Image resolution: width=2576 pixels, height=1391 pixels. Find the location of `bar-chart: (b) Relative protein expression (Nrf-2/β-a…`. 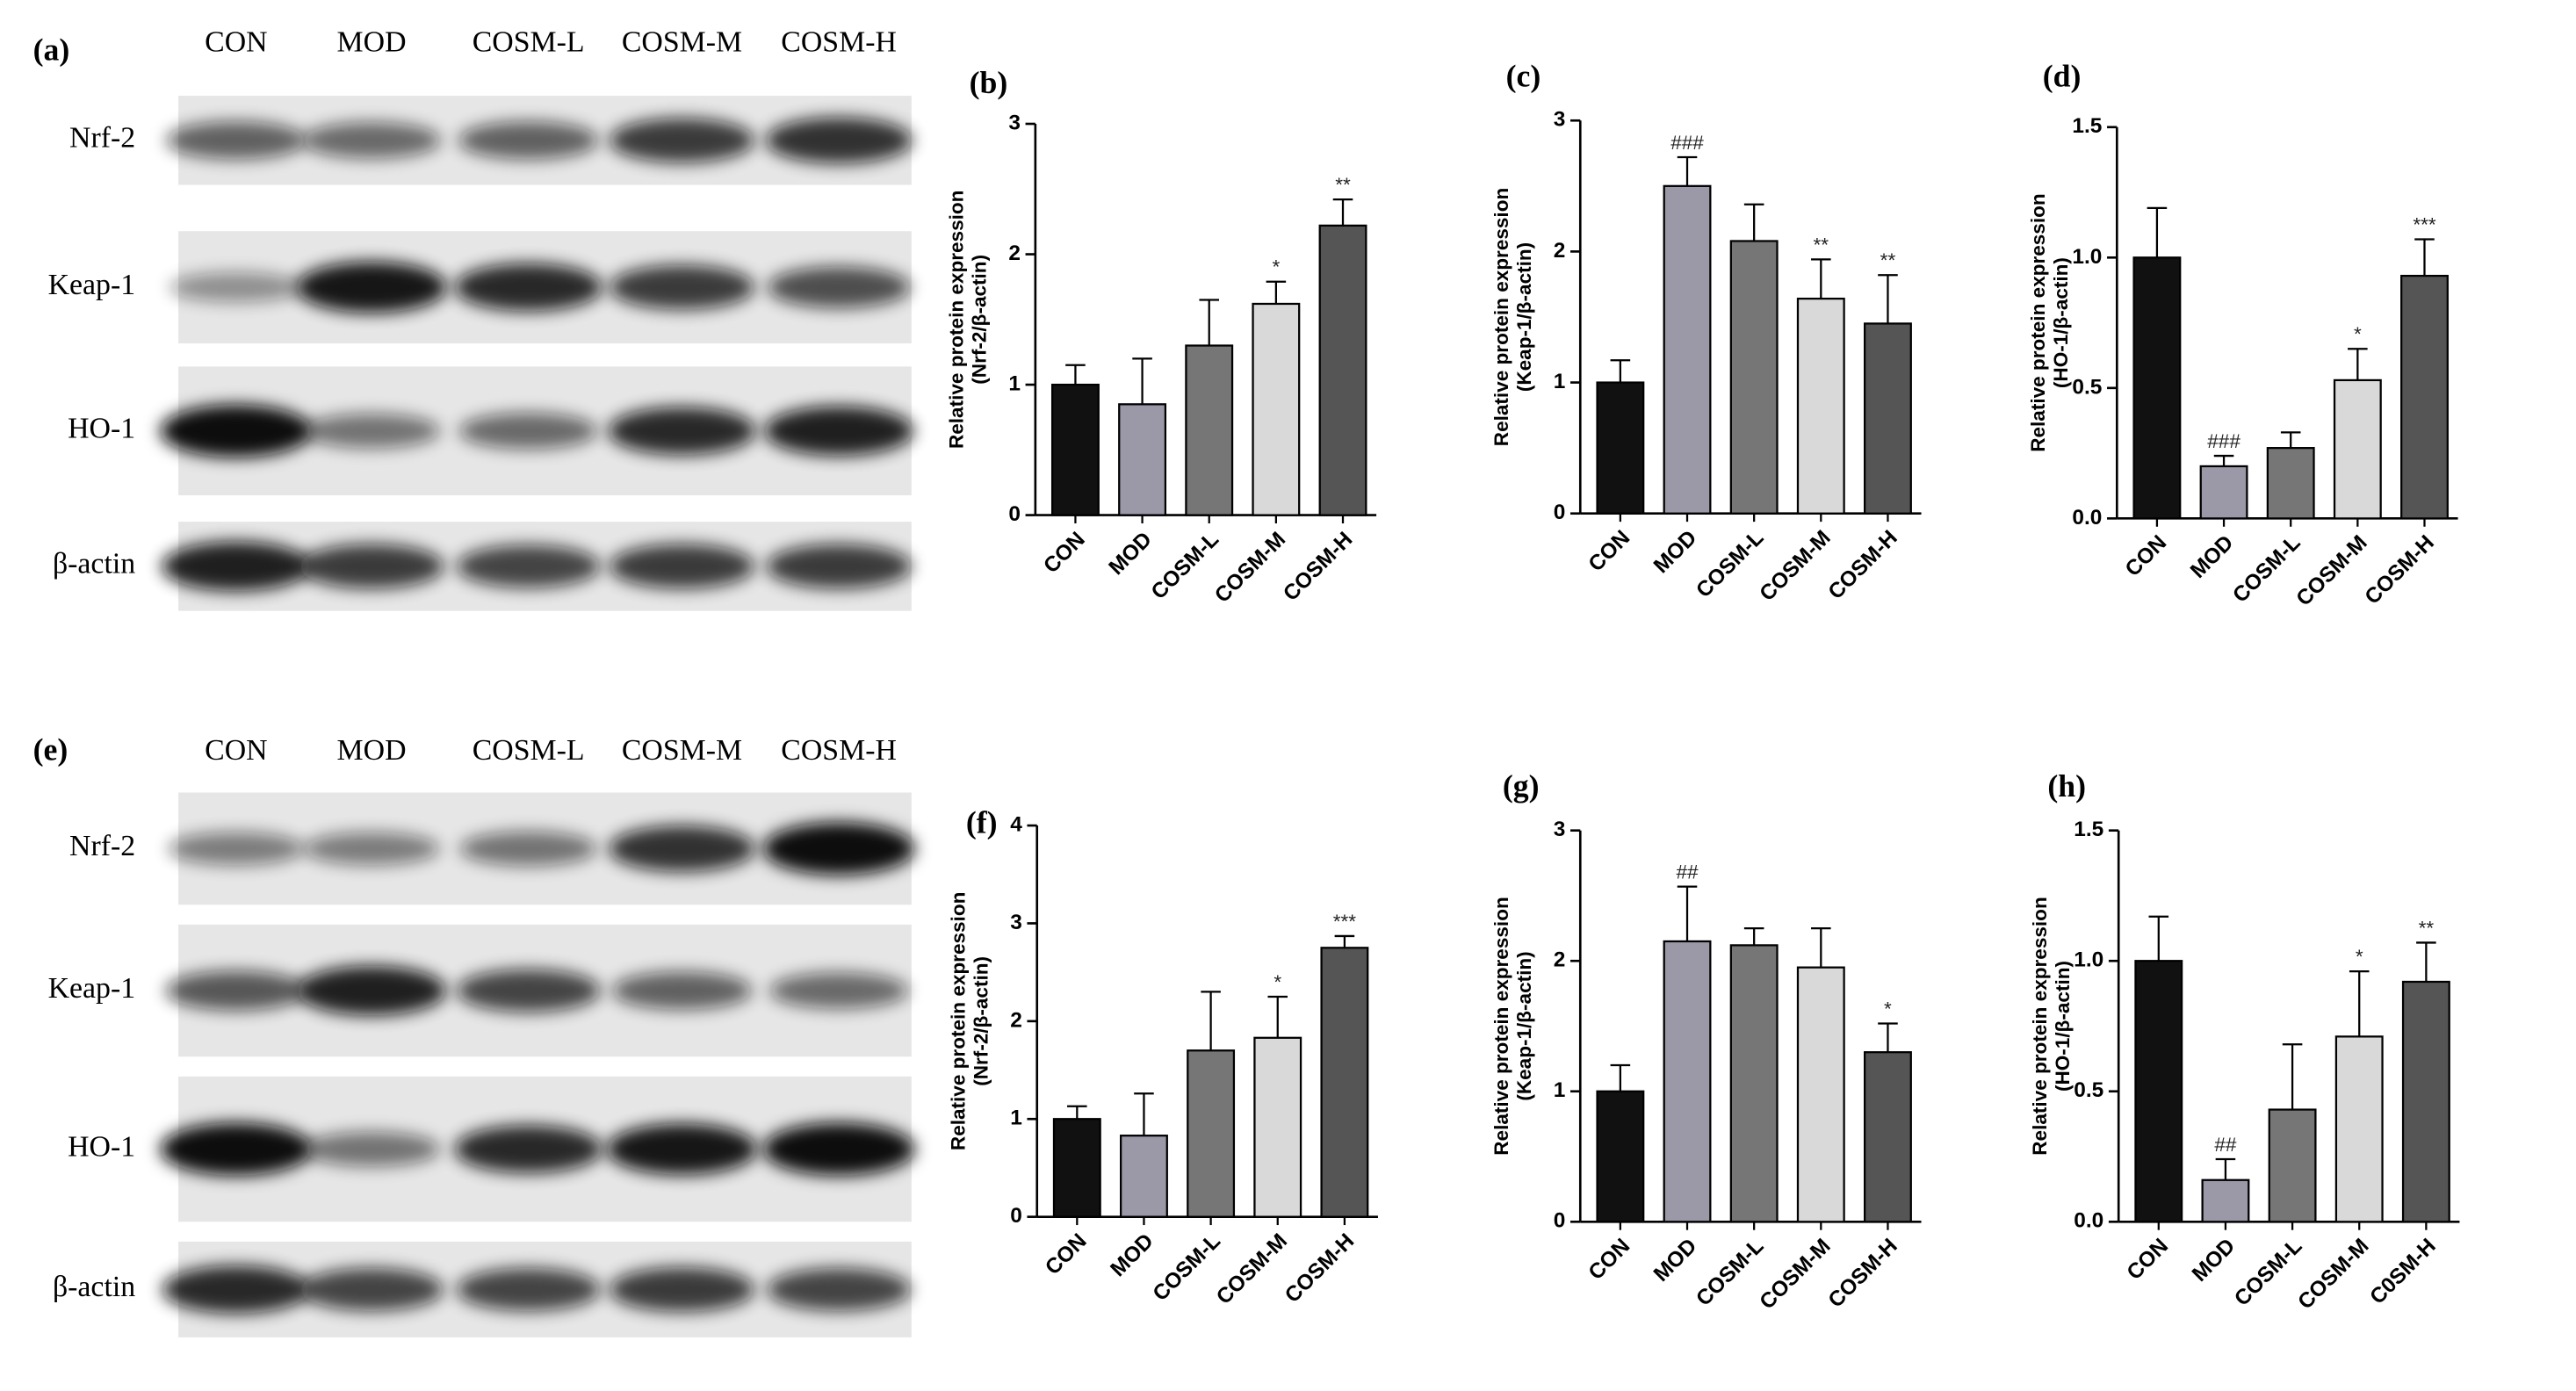

bar-chart: (b) Relative protein expression (Nrf-2/β-a… is located at coordinates (1161, 337).